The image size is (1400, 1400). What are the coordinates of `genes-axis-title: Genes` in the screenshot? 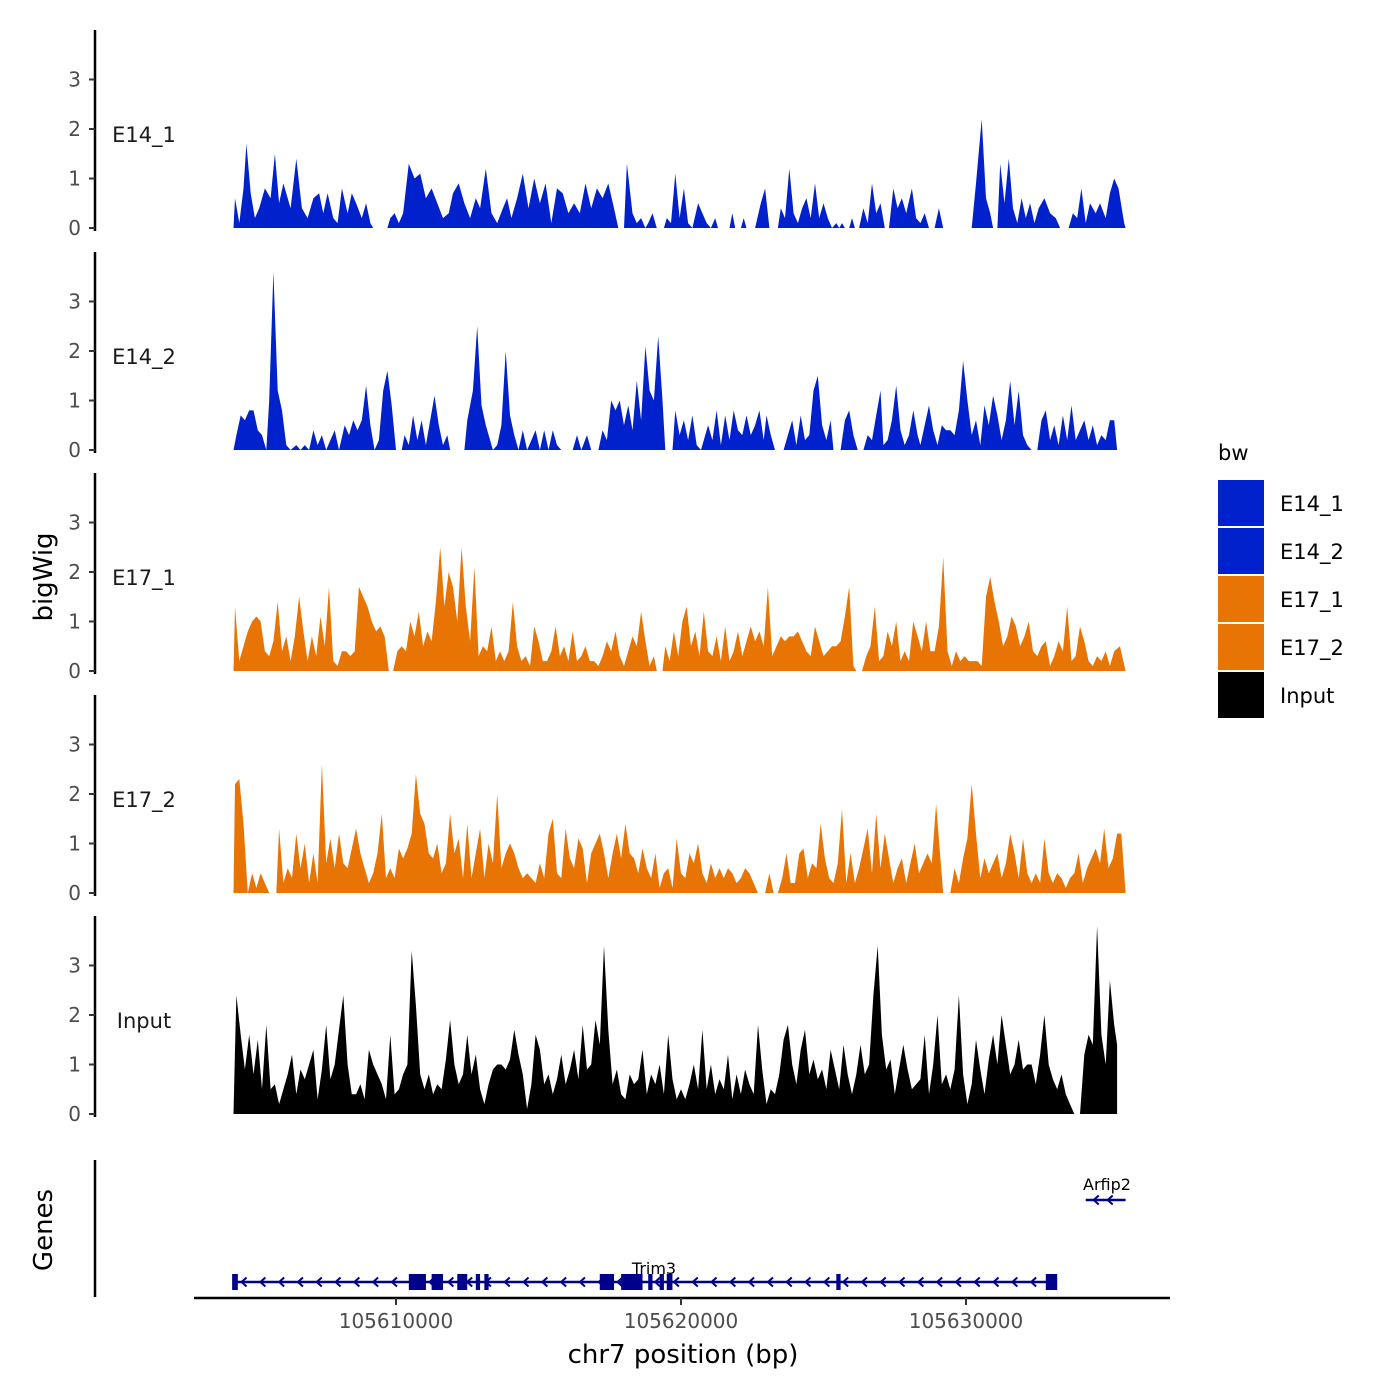 It's located at (44, 1230).